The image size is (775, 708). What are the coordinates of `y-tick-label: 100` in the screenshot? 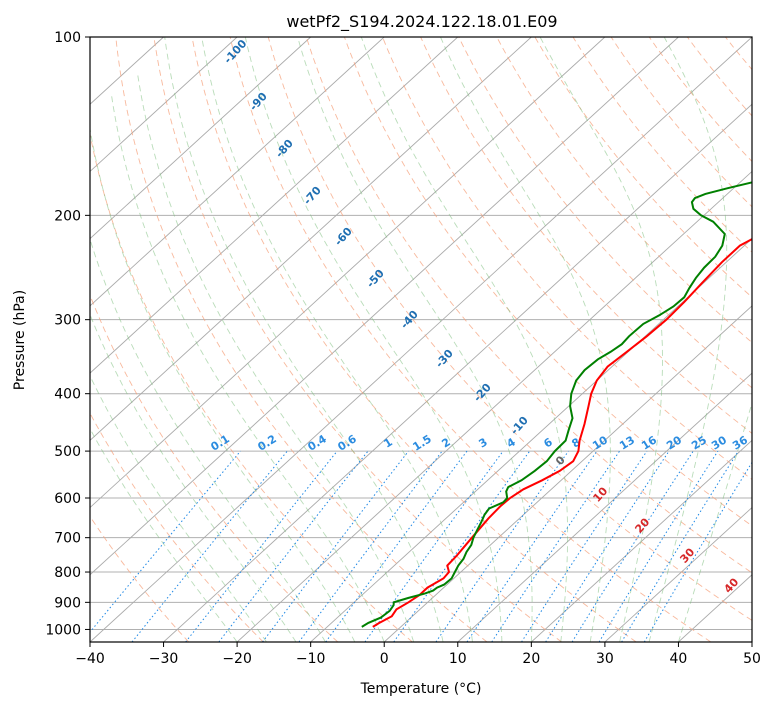 It's located at (67, 38).